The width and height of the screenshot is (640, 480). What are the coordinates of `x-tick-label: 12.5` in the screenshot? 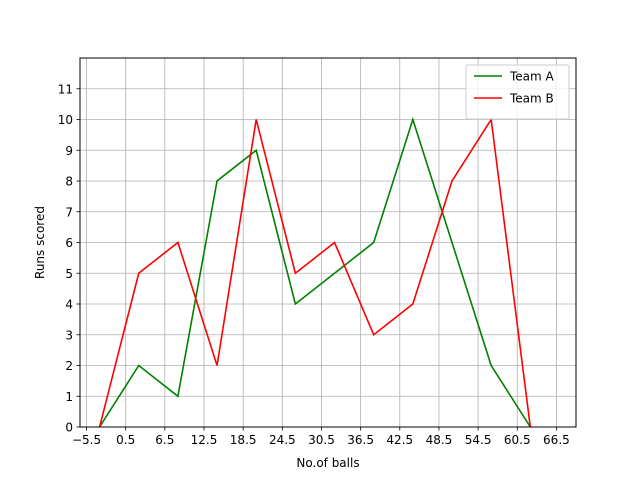 It's located at (204, 440).